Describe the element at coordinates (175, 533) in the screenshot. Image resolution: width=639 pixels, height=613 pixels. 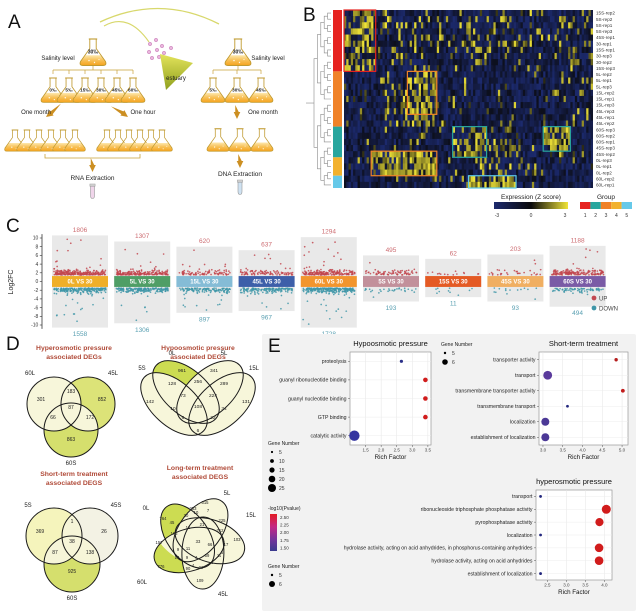
I see `svg-text: 103` at that location.